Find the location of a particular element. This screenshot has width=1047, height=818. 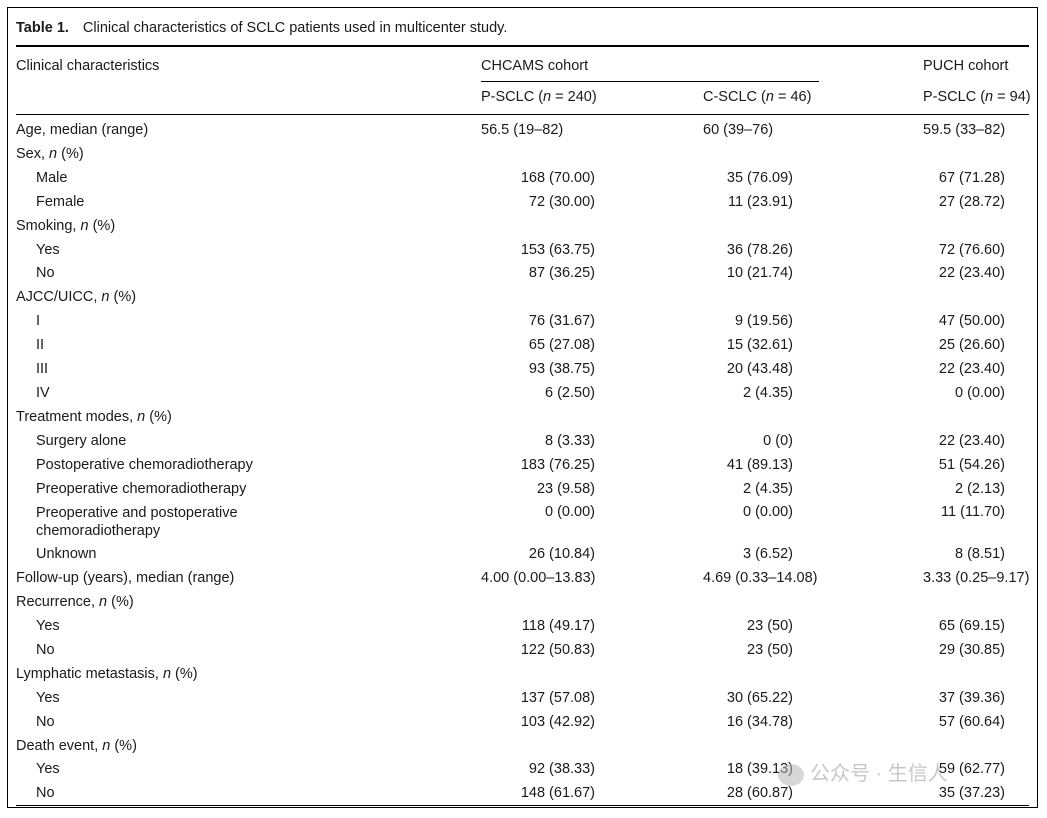

header-c-sclc-chcams: C-SCLC (n = 46) is located at coordinates (757, 97).